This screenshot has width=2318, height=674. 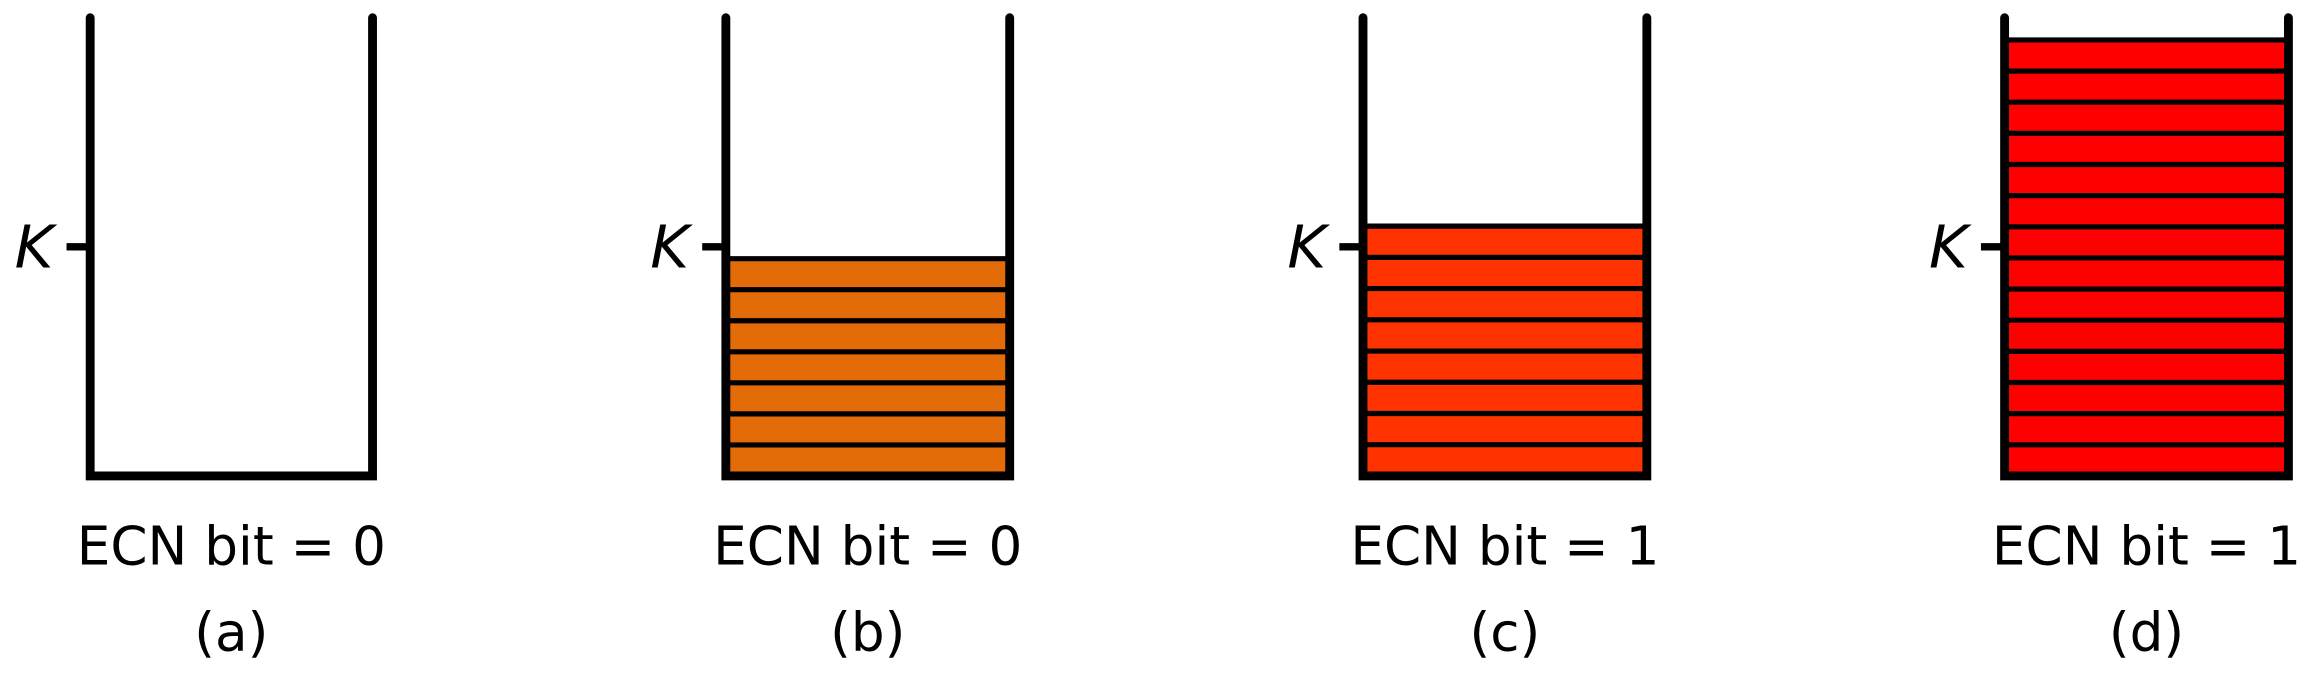 I want to click on panel-caption: (c), so click(x=1505, y=632).